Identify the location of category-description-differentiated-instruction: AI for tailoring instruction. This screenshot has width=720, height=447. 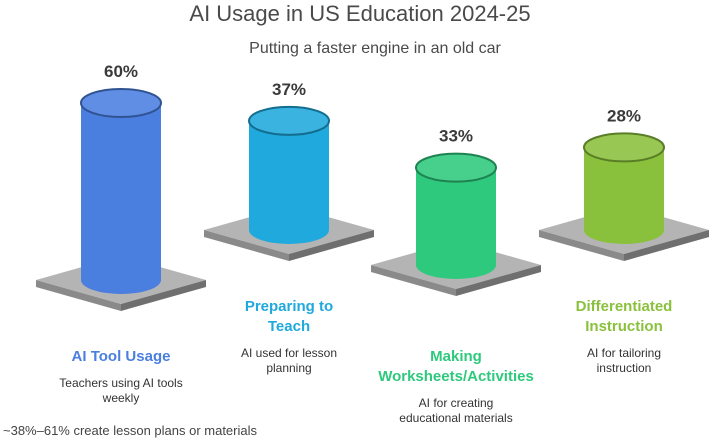
(624, 360).